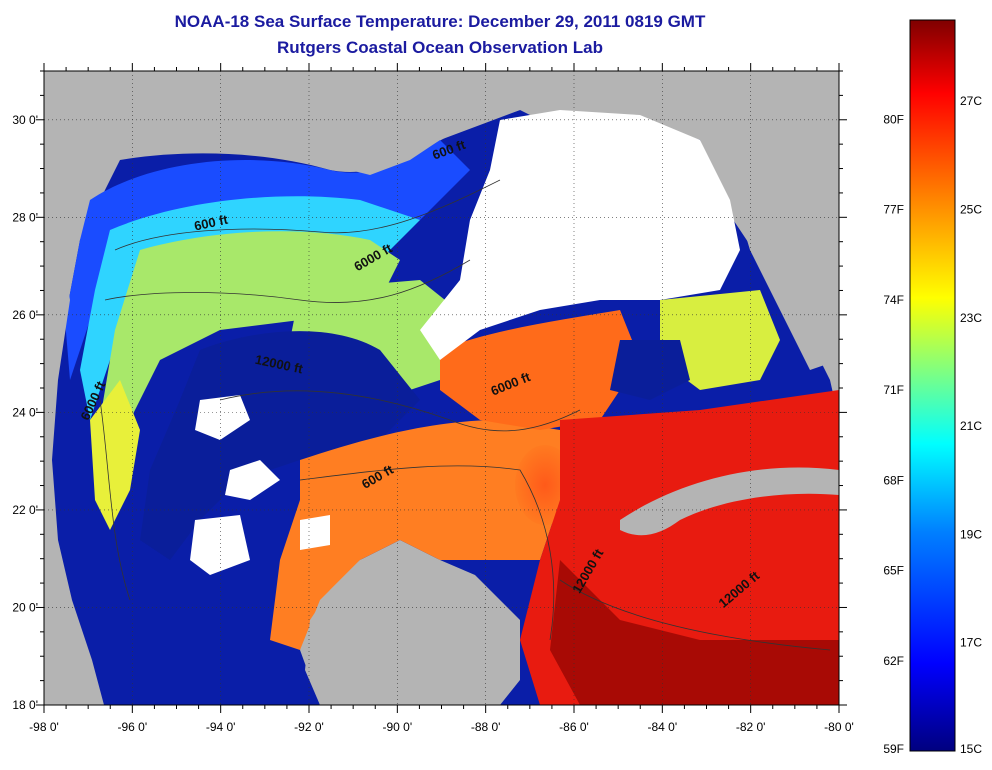  What do you see at coordinates (769, 220) in the screenshot?
I see `florida` at bounding box center [769, 220].